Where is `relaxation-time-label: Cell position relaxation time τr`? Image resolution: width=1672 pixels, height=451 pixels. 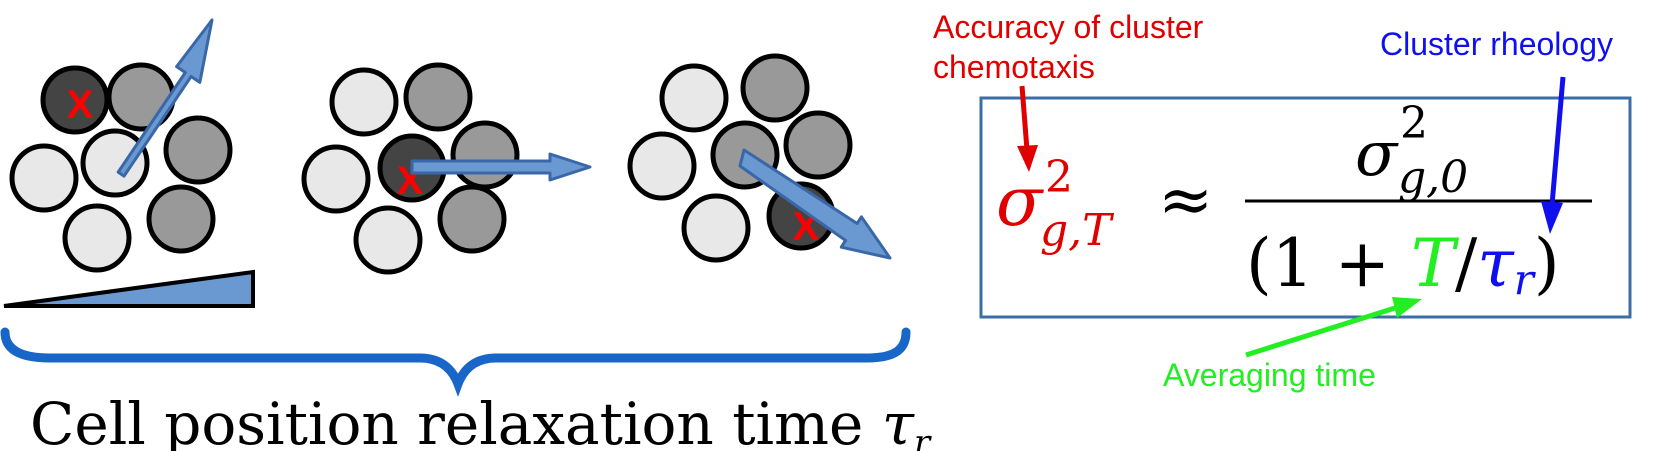 relaxation-time-label: Cell position relaxation time τr is located at coordinates (481, 420).